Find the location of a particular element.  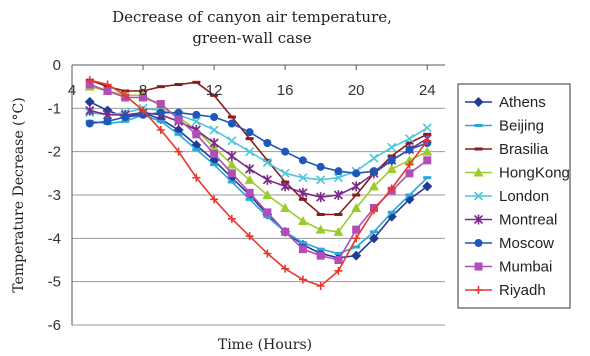

legend-label-montreal: Montreal is located at coordinates (528, 220).